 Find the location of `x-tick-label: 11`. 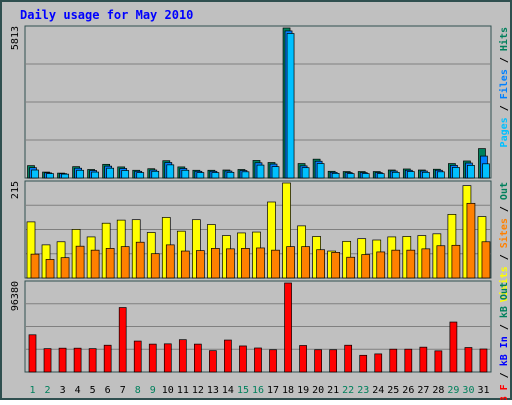

x-tick-label: 11 is located at coordinates (183, 390).